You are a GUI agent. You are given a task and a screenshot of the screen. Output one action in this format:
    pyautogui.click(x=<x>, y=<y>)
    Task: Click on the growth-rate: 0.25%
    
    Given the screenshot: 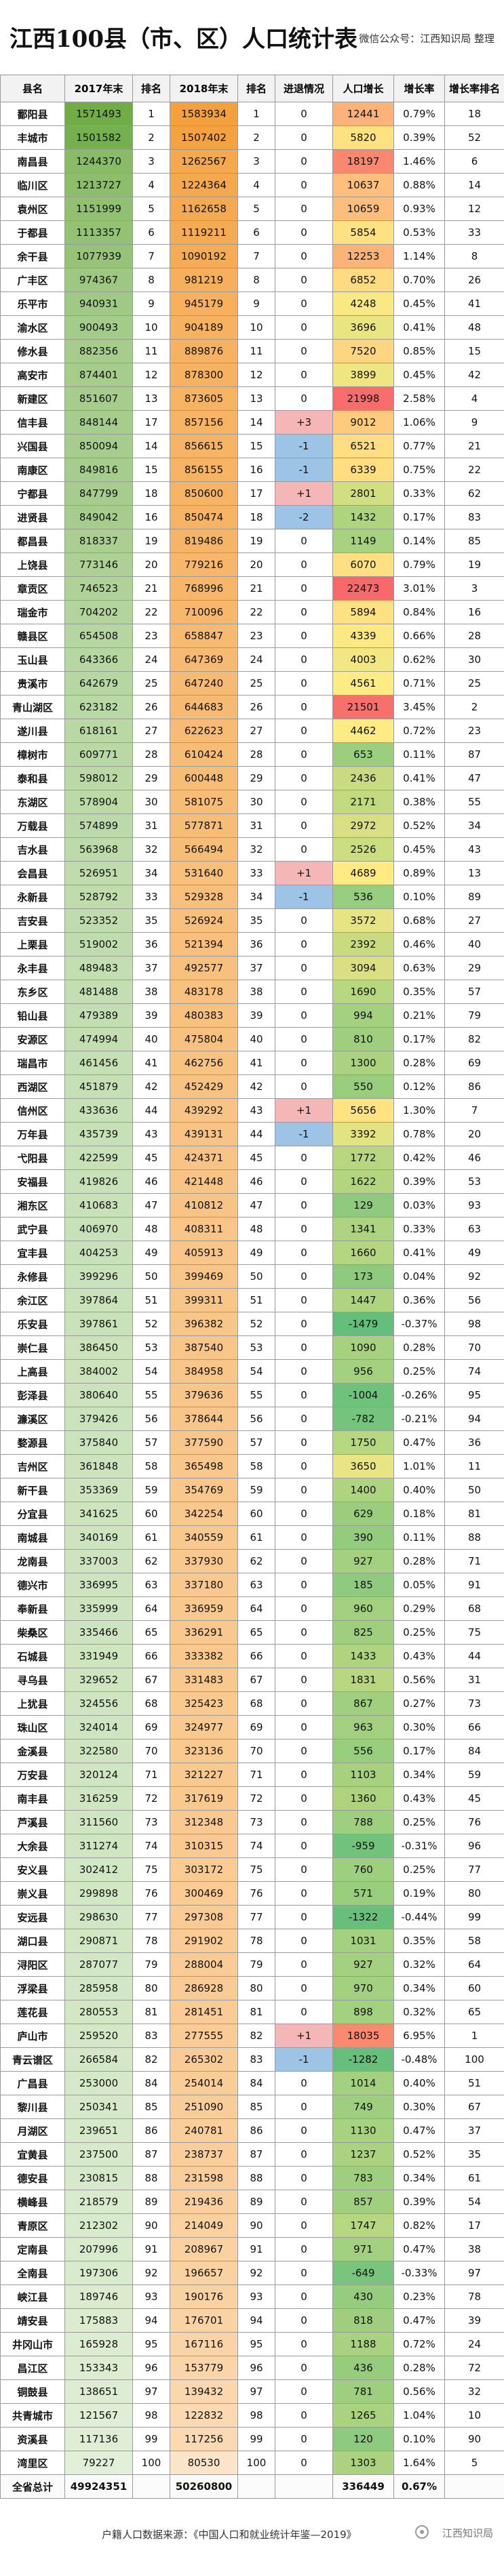 What is the action you would take?
    pyautogui.click(x=419, y=1371)
    